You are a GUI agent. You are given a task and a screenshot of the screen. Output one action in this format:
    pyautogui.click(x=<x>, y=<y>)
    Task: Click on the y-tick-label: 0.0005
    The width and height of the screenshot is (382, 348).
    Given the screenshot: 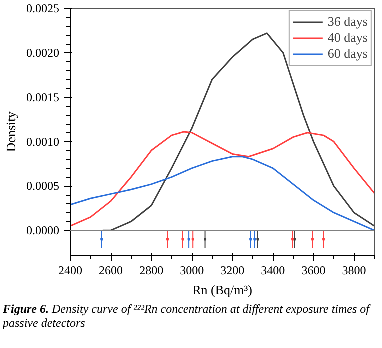 What is the action you would take?
    pyautogui.click(x=43, y=186)
    